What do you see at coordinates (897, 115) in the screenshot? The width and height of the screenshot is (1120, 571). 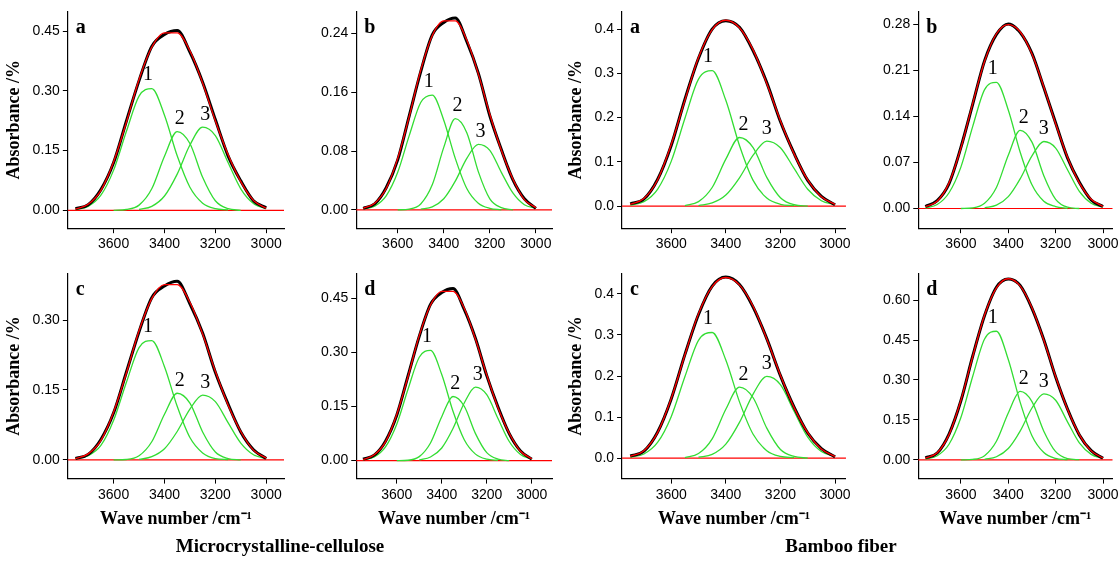 I see `y-tick-label: 0.14` at bounding box center [897, 115].